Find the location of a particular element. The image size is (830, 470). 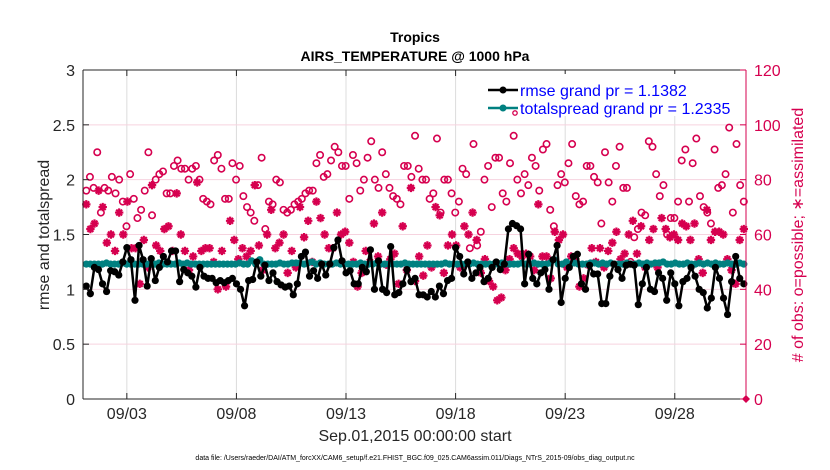

legend-obs-circle-icon is located at coordinates (515, 113).